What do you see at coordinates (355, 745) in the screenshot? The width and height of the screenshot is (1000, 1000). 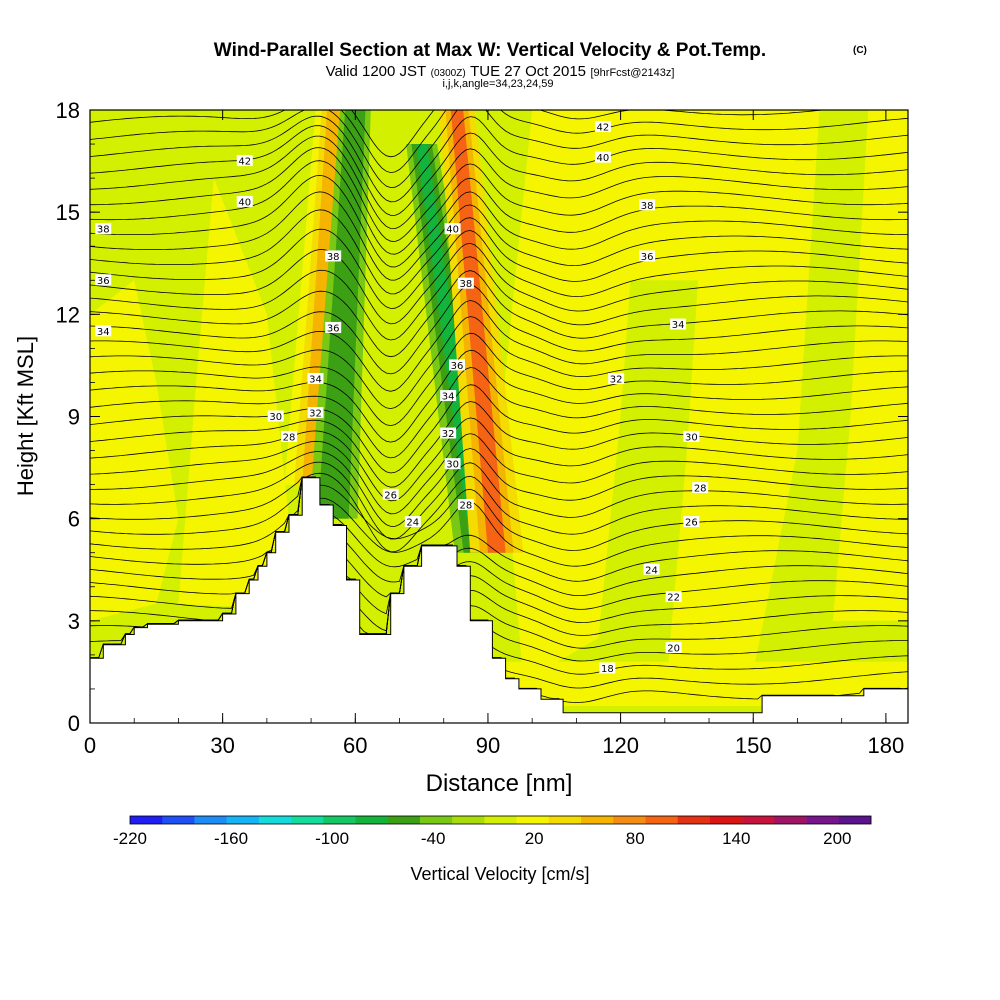 I see `x-tick-label: 60` at bounding box center [355, 745].